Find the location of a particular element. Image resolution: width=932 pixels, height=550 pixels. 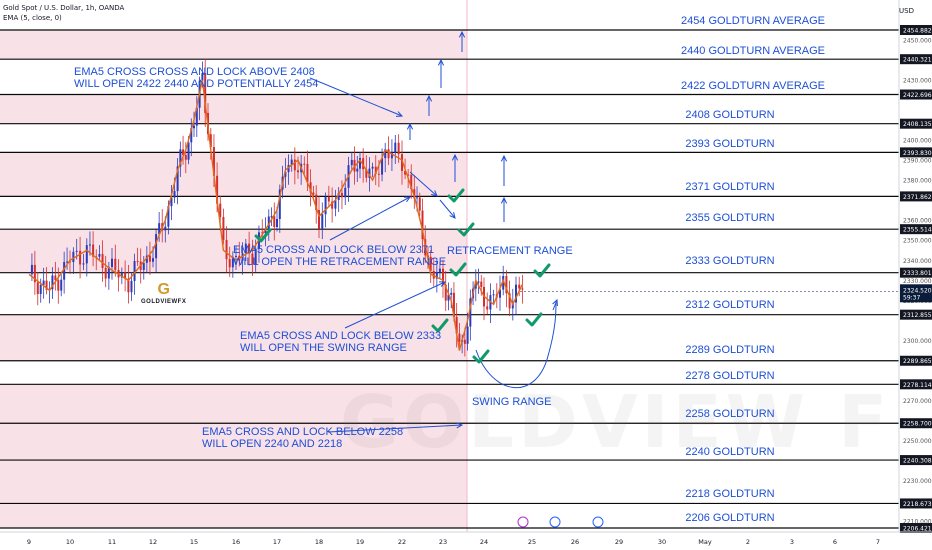

down-arrow is located at coordinates (447, 209).